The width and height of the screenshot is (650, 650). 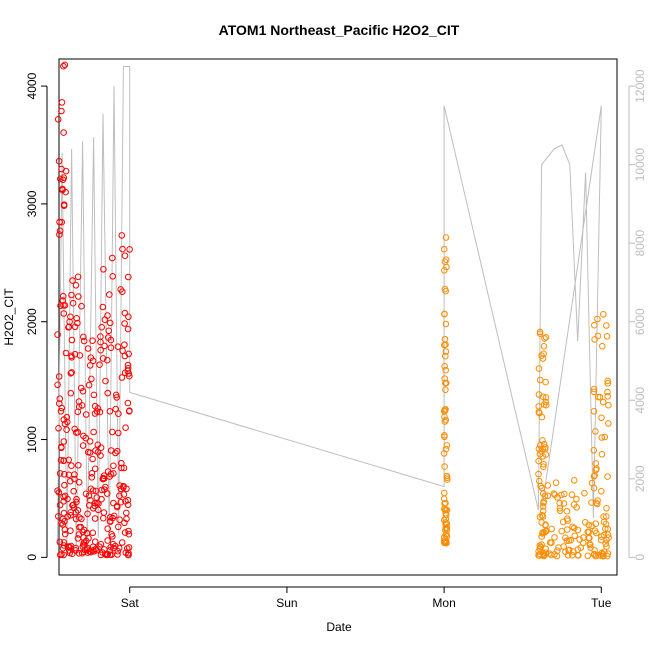 I want to click on x-tick-label: Tue, so click(x=601, y=603).